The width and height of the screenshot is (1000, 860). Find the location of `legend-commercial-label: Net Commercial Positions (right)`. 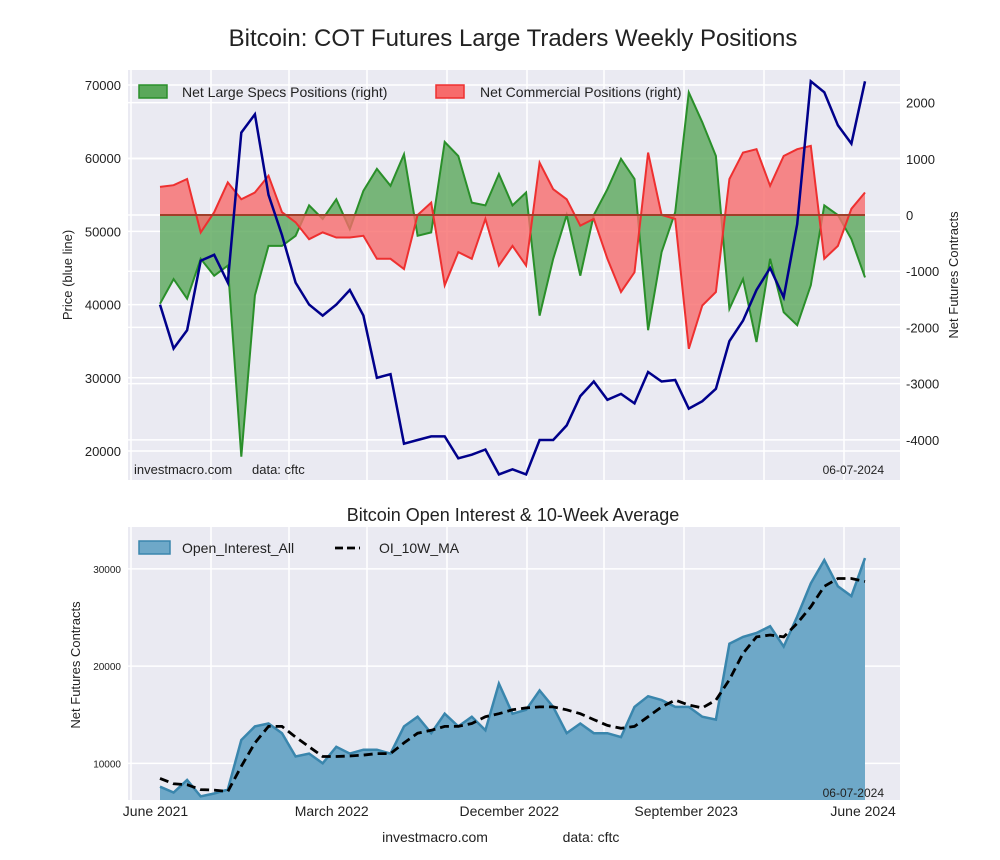

legend-commercial-label: Net Commercial Positions (right) is located at coordinates (581, 92).